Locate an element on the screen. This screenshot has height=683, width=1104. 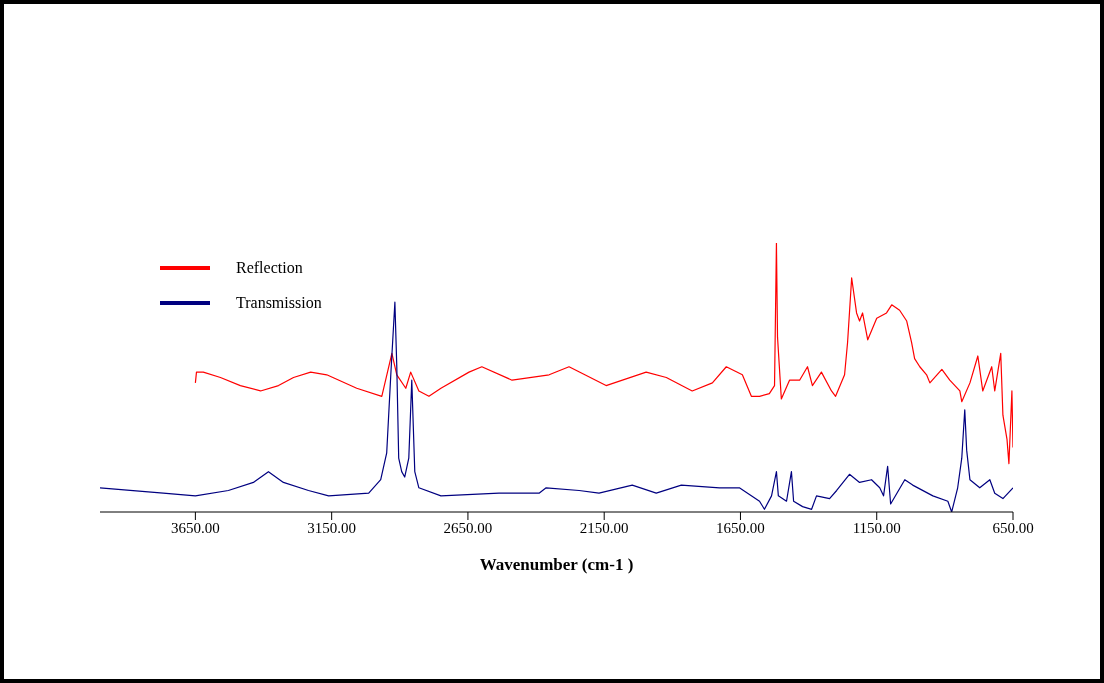
x-tick-label: 1150.00 is located at coordinates (876, 527).